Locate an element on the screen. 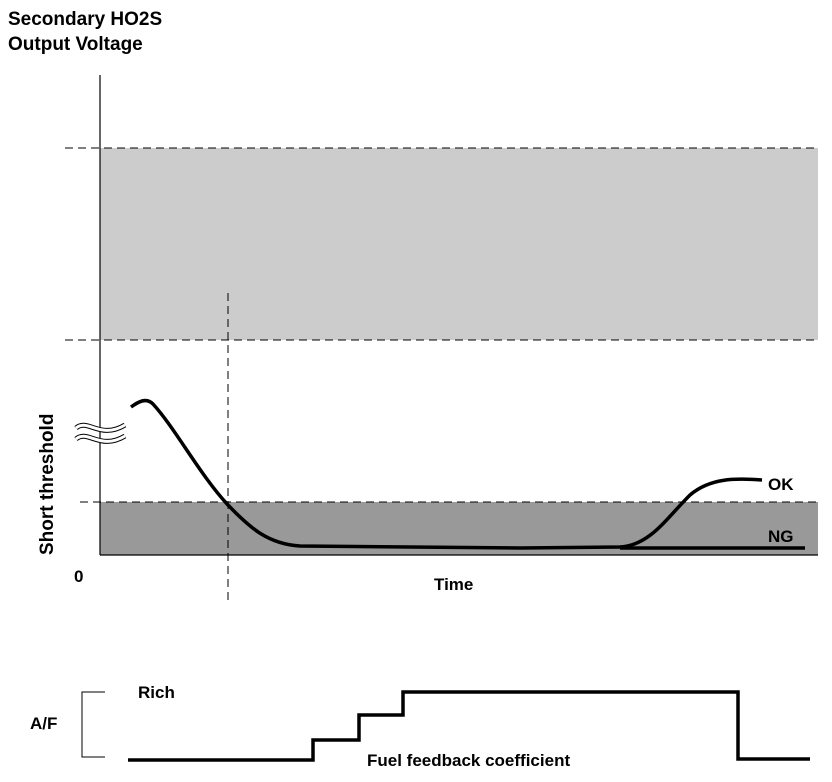  fuel-feedback-step-line is located at coordinates (469, 726).